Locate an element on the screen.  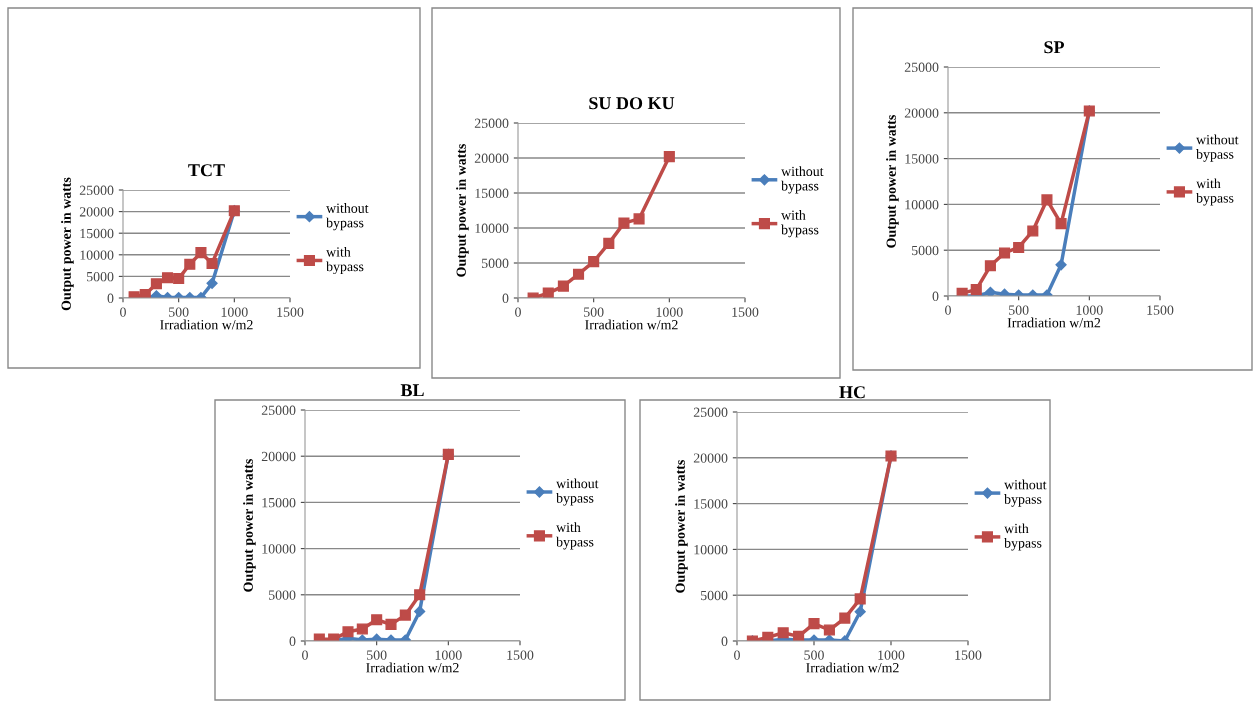
chart-title: HC is located at coordinates (852, 392).